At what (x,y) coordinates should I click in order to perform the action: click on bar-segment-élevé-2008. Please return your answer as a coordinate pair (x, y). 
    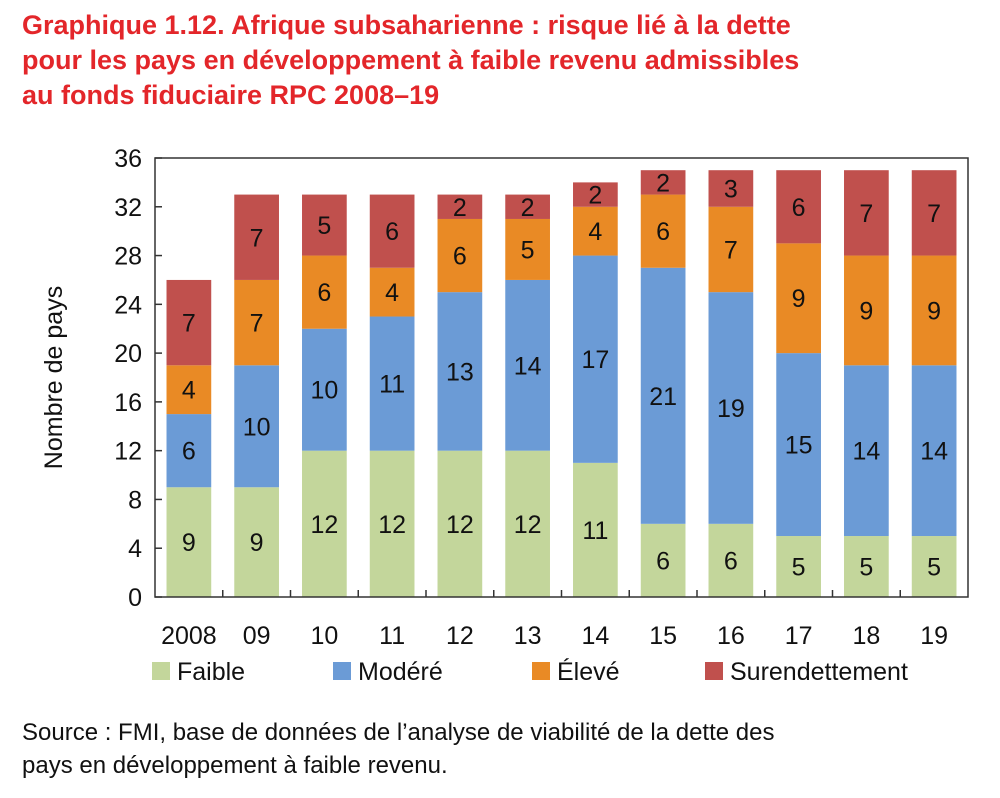
    Looking at the image, I should click on (189, 390).